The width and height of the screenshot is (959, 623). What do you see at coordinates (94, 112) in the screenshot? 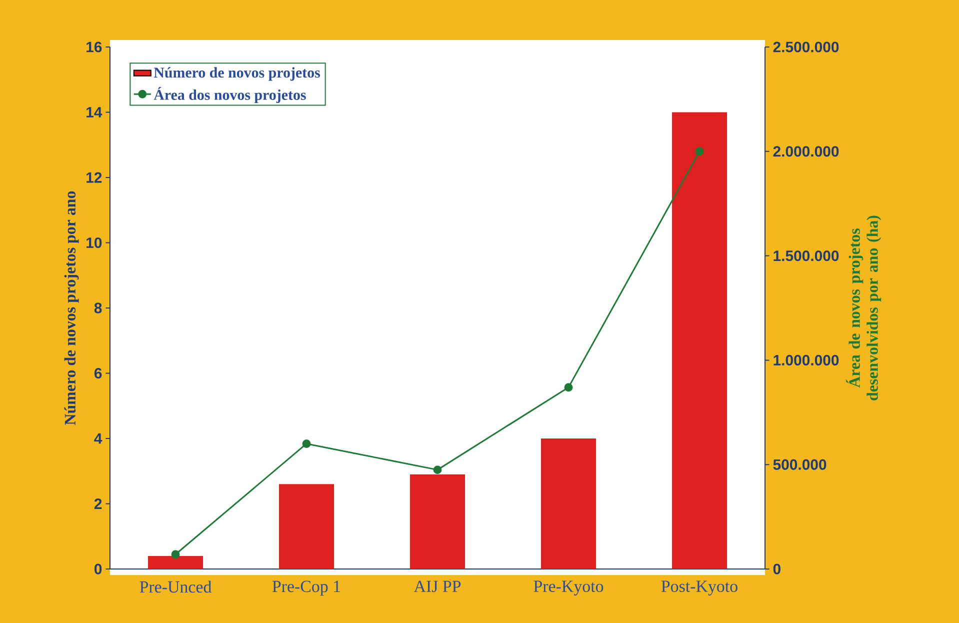
I see `y-tick-label: 14` at bounding box center [94, 112].